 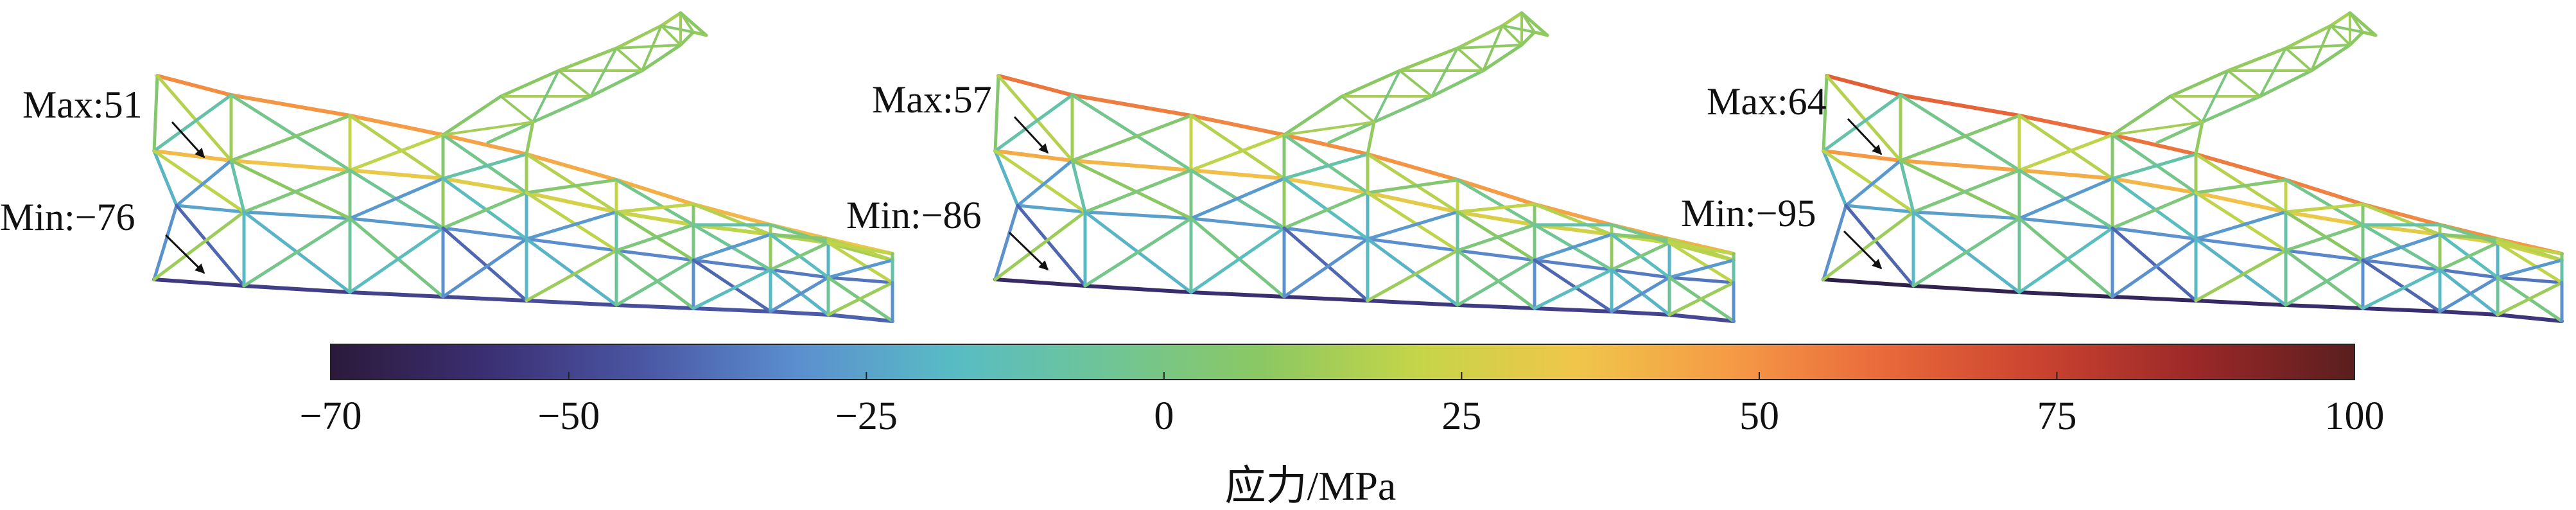 I want to click on colorbar-title: 应力/MPa, so click(x=1311, y=486).